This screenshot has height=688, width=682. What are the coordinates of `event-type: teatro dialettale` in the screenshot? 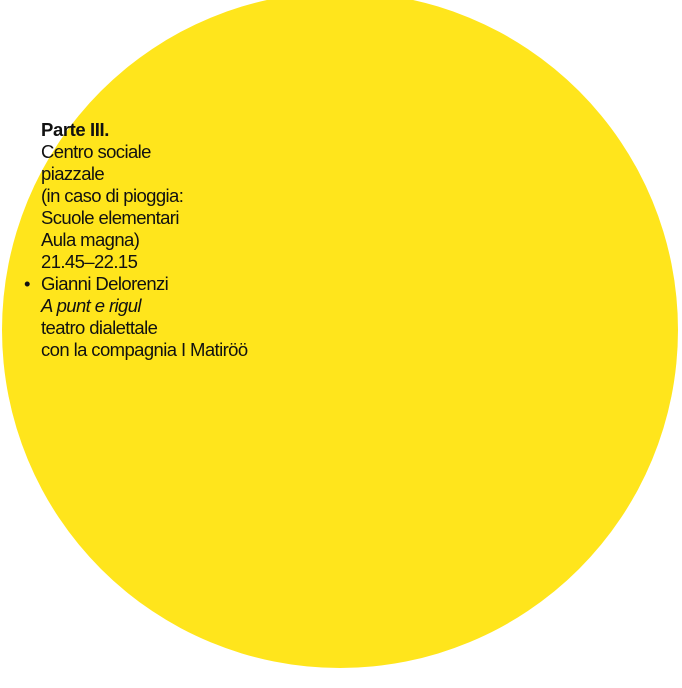 It's located at (99, 327).